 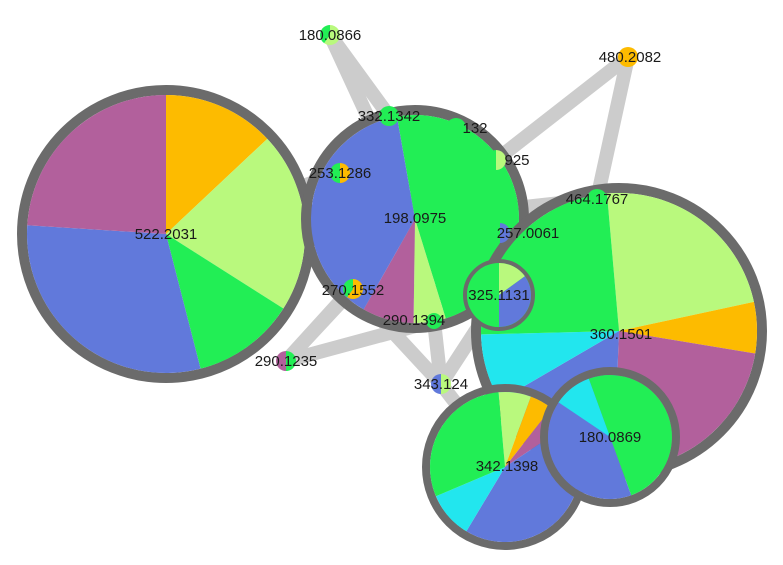 I want to click on node-n480, so click(x=628, y=57).